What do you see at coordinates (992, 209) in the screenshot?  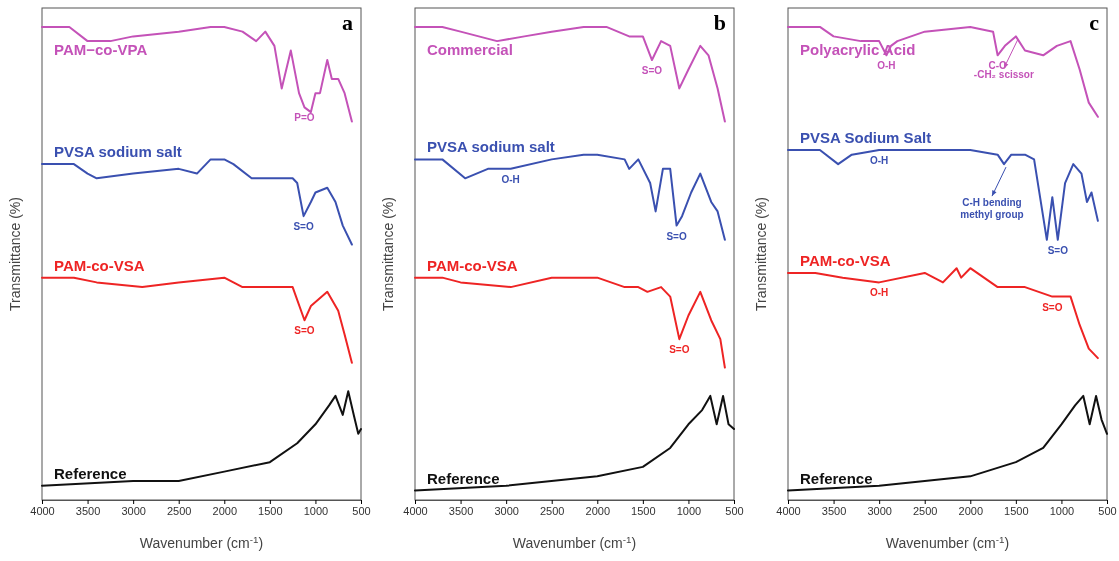 I see `annotation: C-H bending methyl group` at bounding box center [992, 209].